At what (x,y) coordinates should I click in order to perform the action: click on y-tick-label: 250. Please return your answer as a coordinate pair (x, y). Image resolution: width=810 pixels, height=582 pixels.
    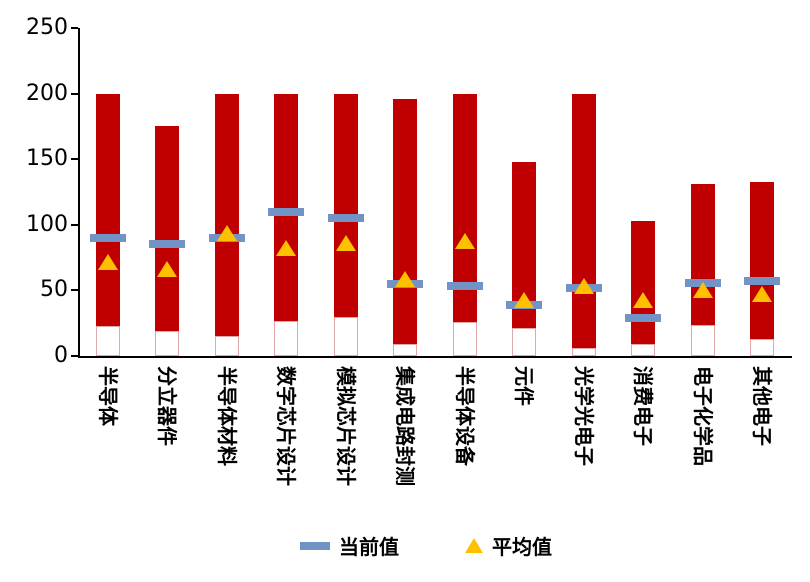
    Looking at the image, I should click on (47, 27).